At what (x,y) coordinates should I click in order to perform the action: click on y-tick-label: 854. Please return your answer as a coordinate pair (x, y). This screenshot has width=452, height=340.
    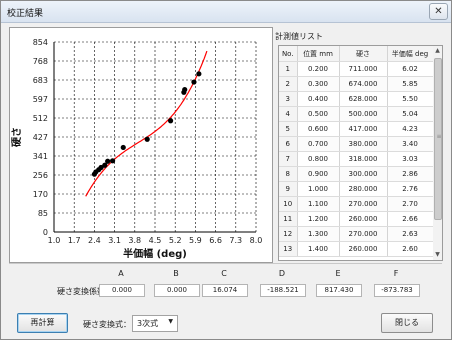
    Looking at the image, I should click on (40, 42).